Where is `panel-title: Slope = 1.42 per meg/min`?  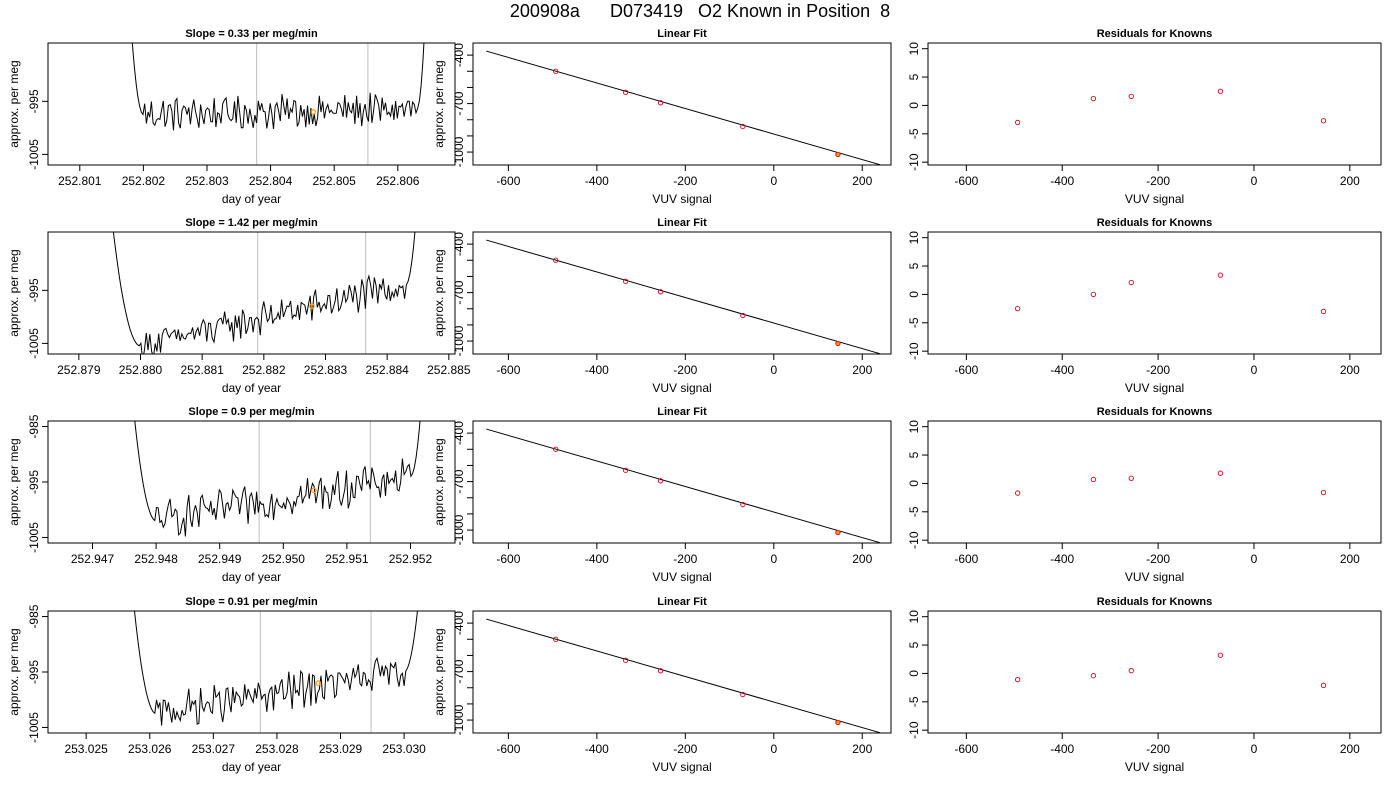 panel-title: Slope = 1.42 per meg/min is located at coordinates (251, 223).